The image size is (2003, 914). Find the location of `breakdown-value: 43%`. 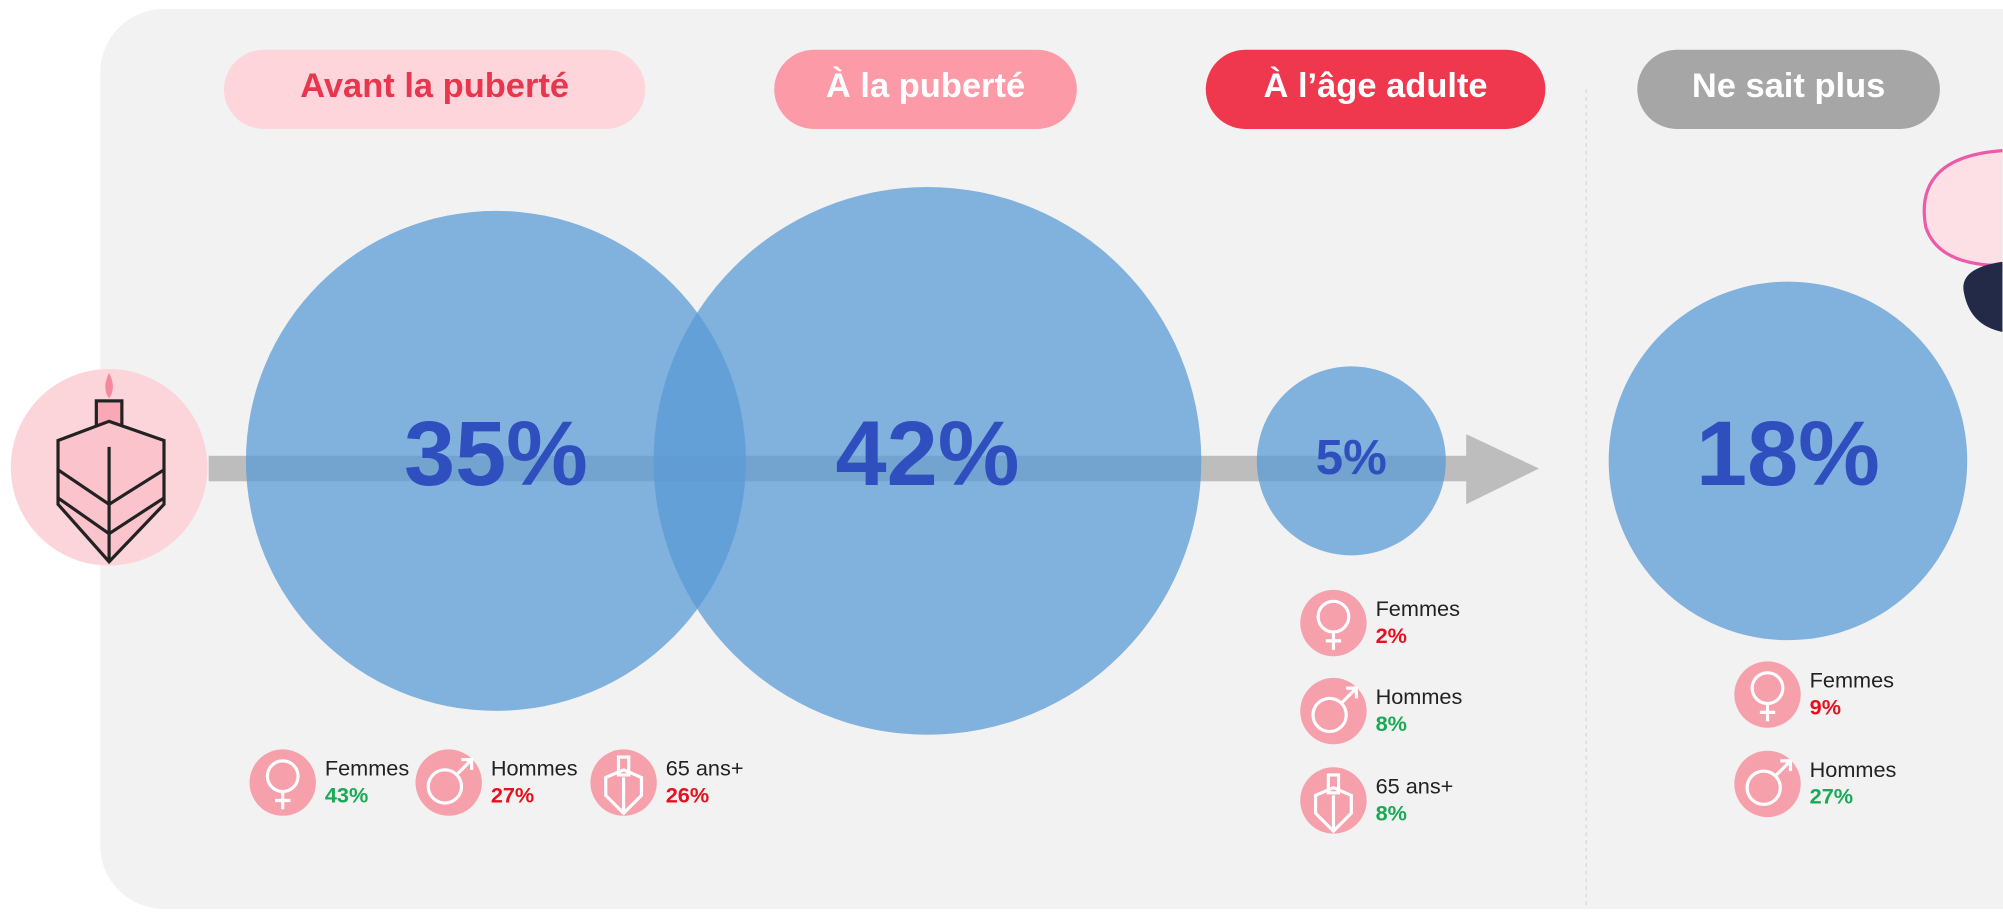

breakdown-value: 43% is located at coordinates (346, 794).